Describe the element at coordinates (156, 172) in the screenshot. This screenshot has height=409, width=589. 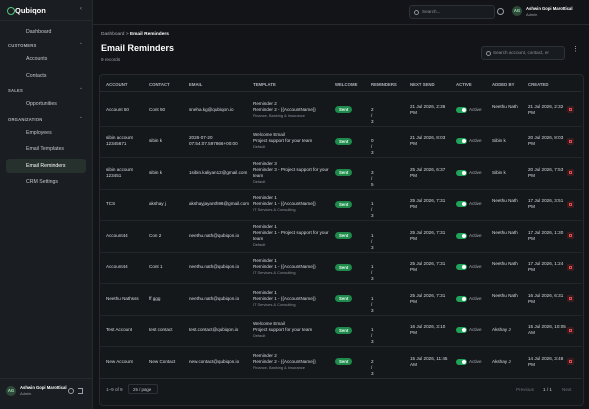
I see `contact-cell: sibin k` at that location.